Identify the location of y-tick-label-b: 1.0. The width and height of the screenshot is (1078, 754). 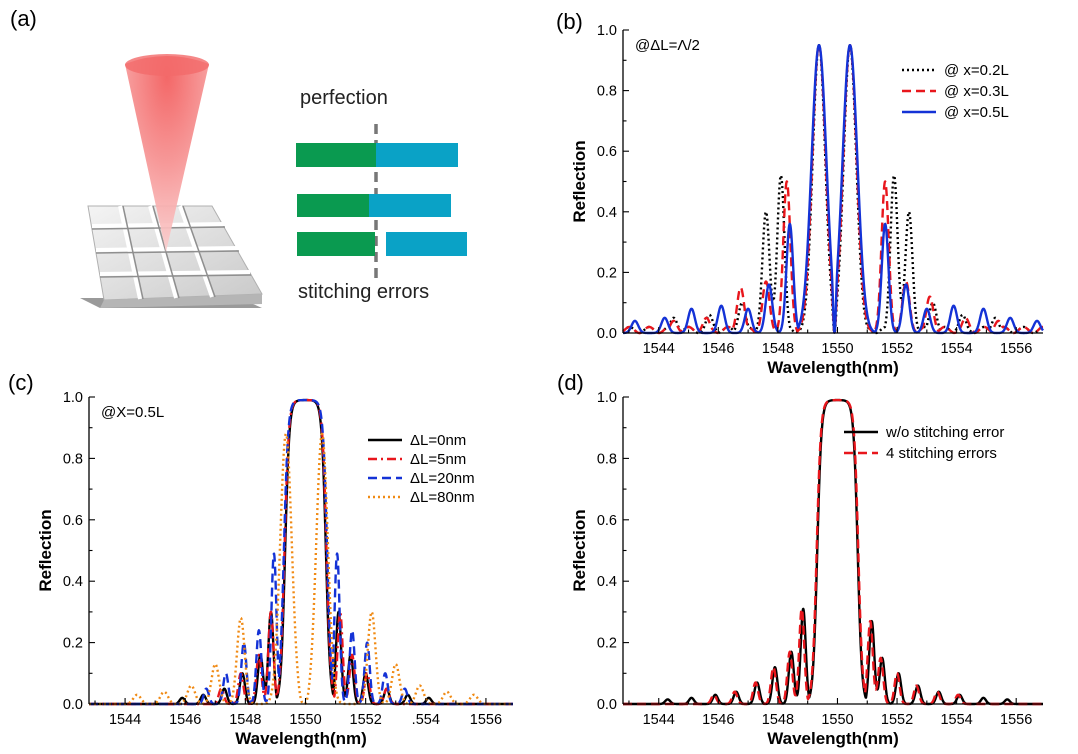
(607, 31).